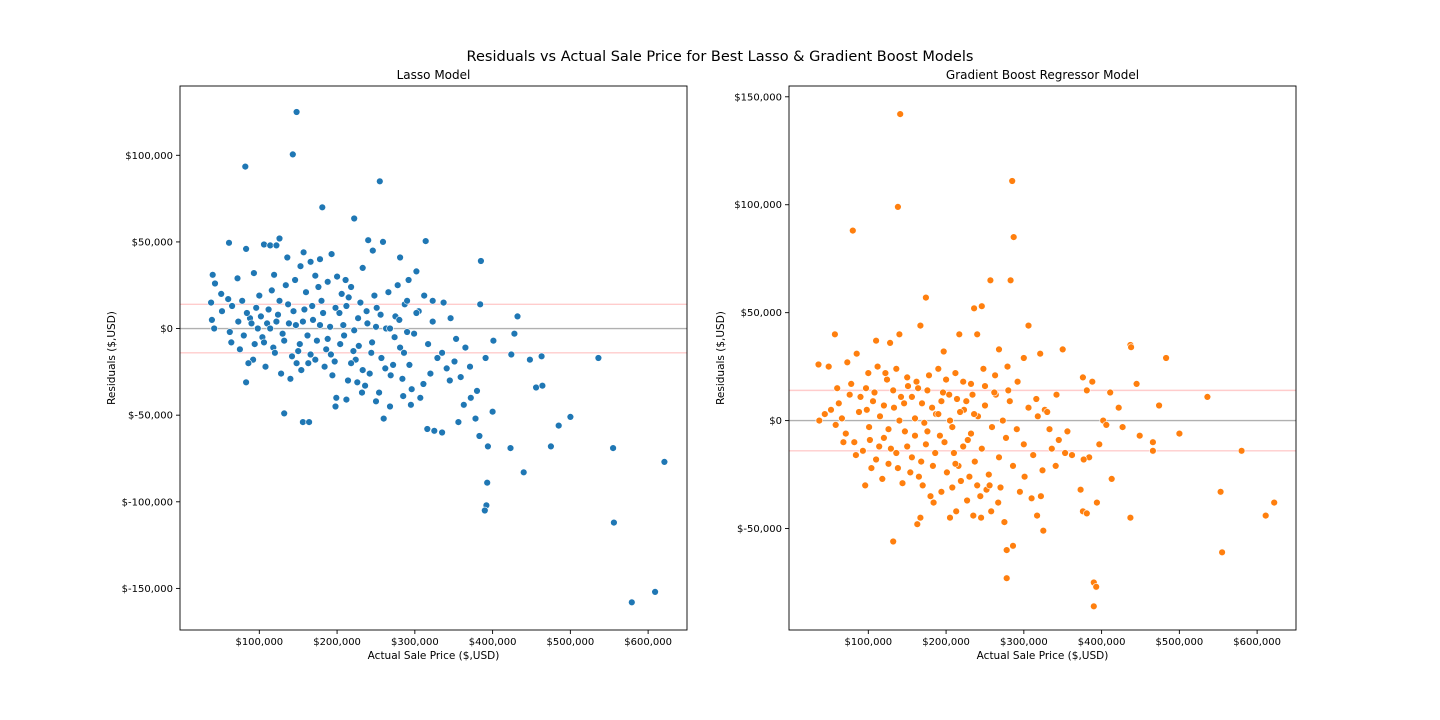 The height and width of the screenshot is (720, 1440). What do you see at coordinates (1179, 642) in the screenshot?
I see `gbr-xtick-label: $500,000` at bounding box center [1179, 642].